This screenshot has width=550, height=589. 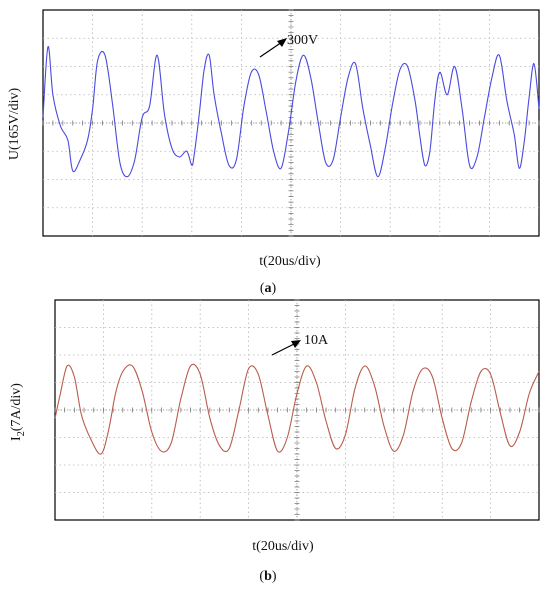 I want to click on panel-b-caption: (b), so click(x=267, y=576).